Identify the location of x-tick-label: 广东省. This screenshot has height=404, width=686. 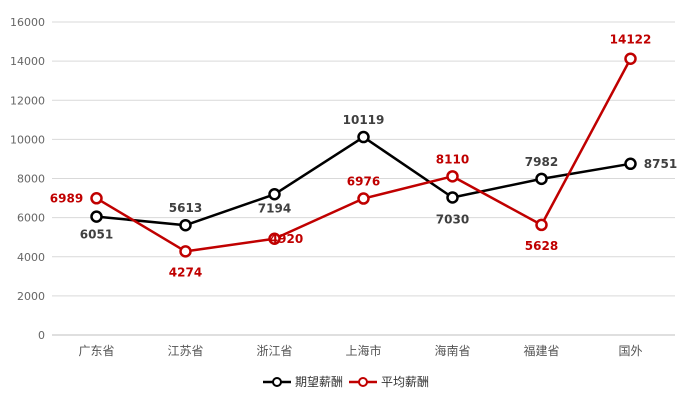
(96, 351).